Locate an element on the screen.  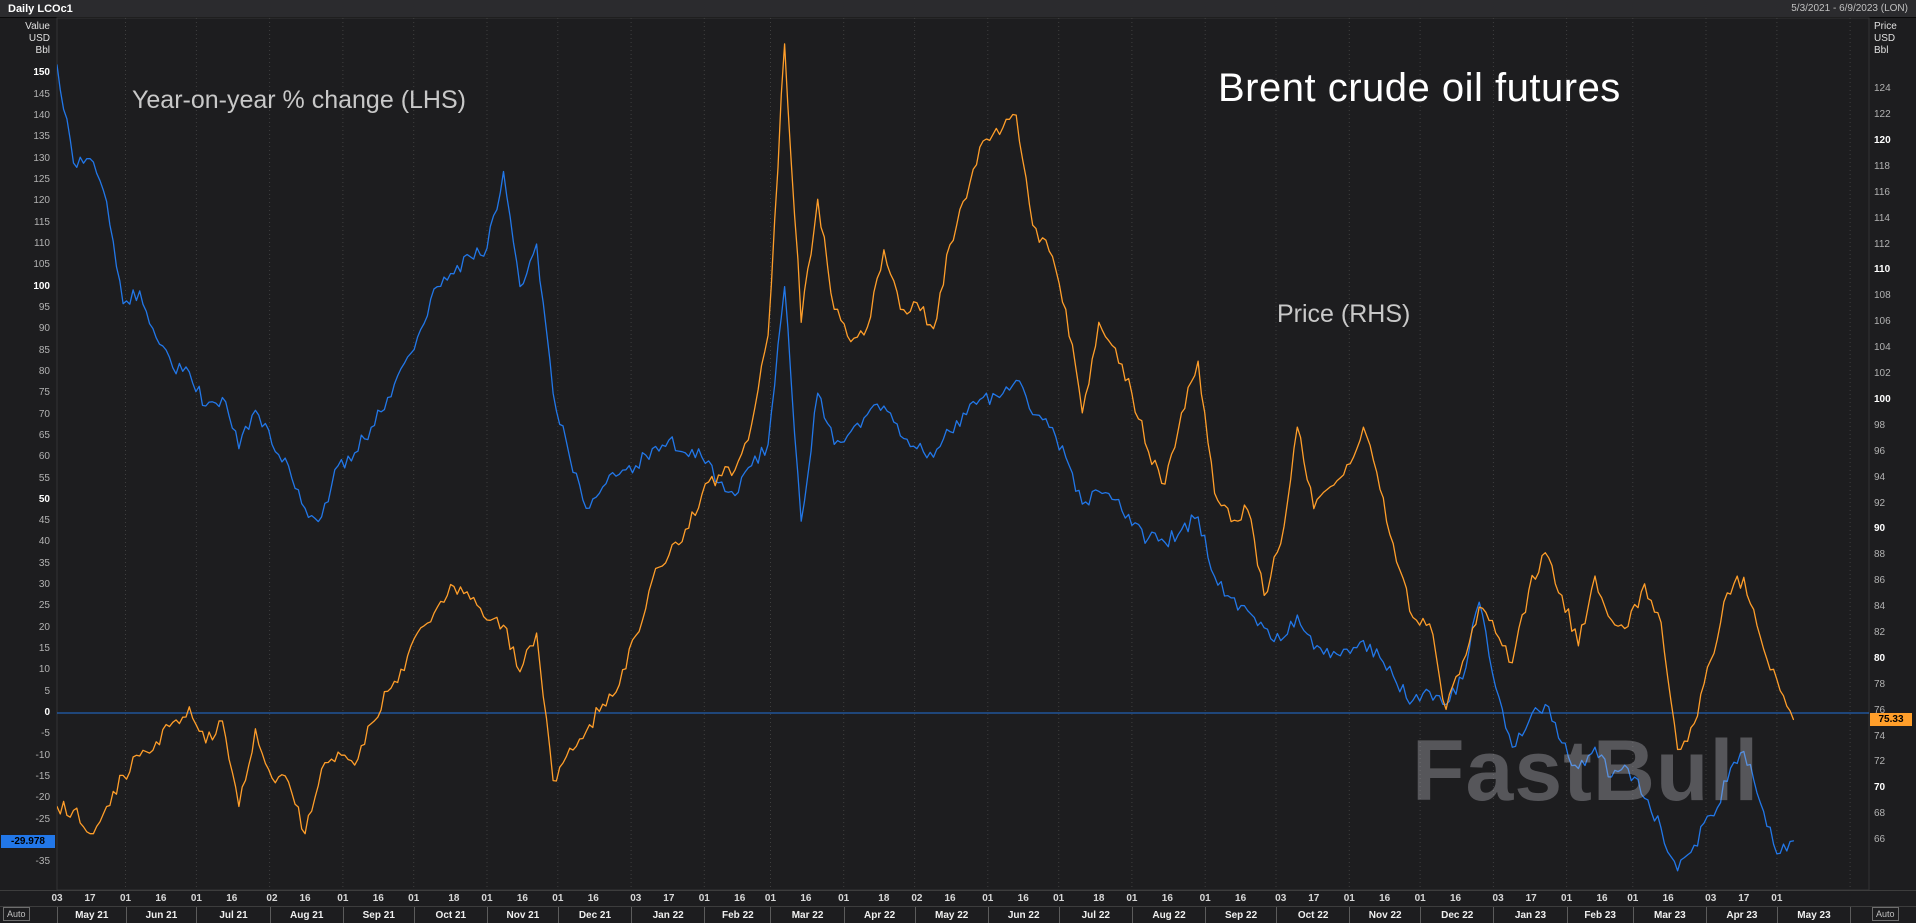
month-label: Apr 23 is located at coordinates (1741, 915).